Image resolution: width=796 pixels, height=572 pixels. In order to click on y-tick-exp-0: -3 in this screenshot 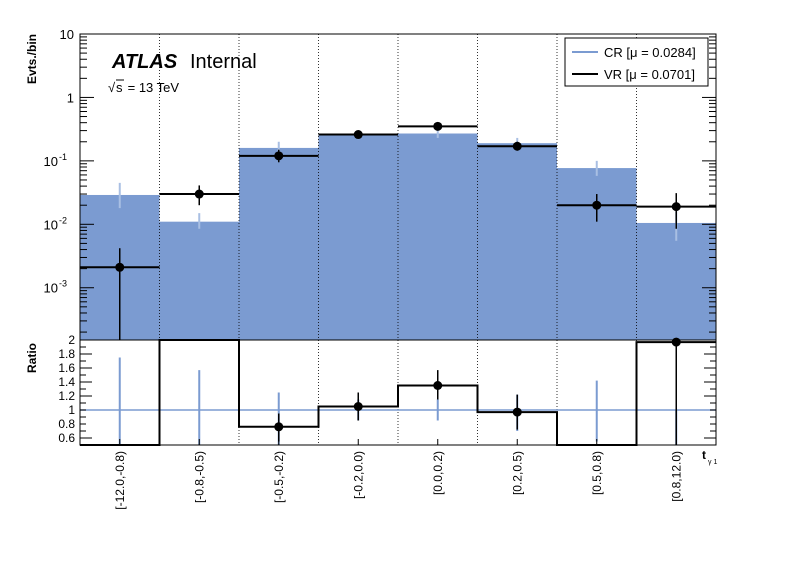, I will do `click(63, 284)`.